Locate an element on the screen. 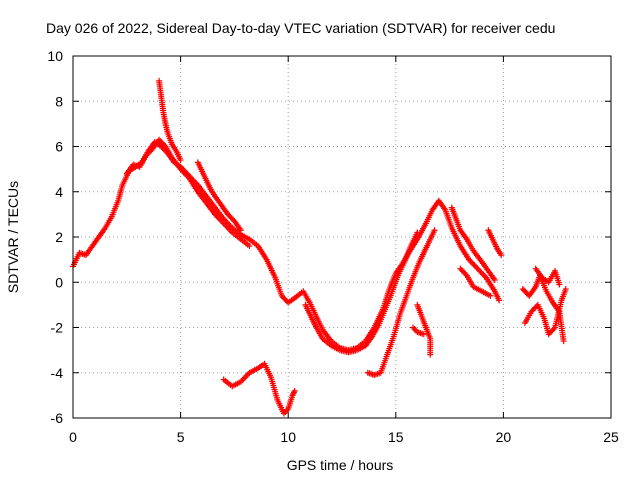  series-deep-dip is located at coordinates (401, 303).